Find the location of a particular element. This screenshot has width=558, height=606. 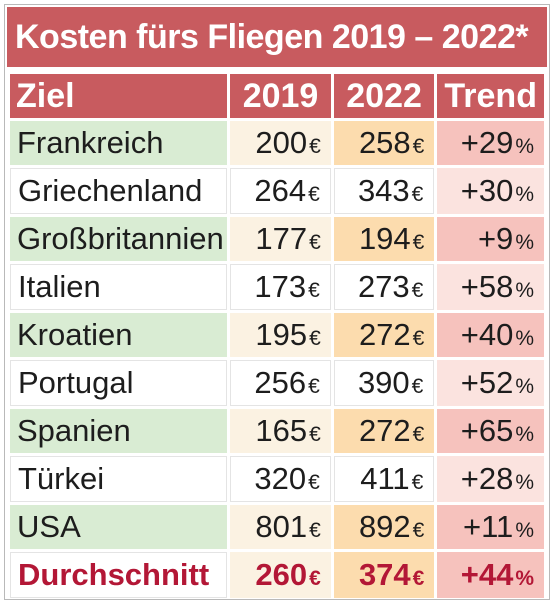

trend-cell: +40% is located at coordinates (490, 335).